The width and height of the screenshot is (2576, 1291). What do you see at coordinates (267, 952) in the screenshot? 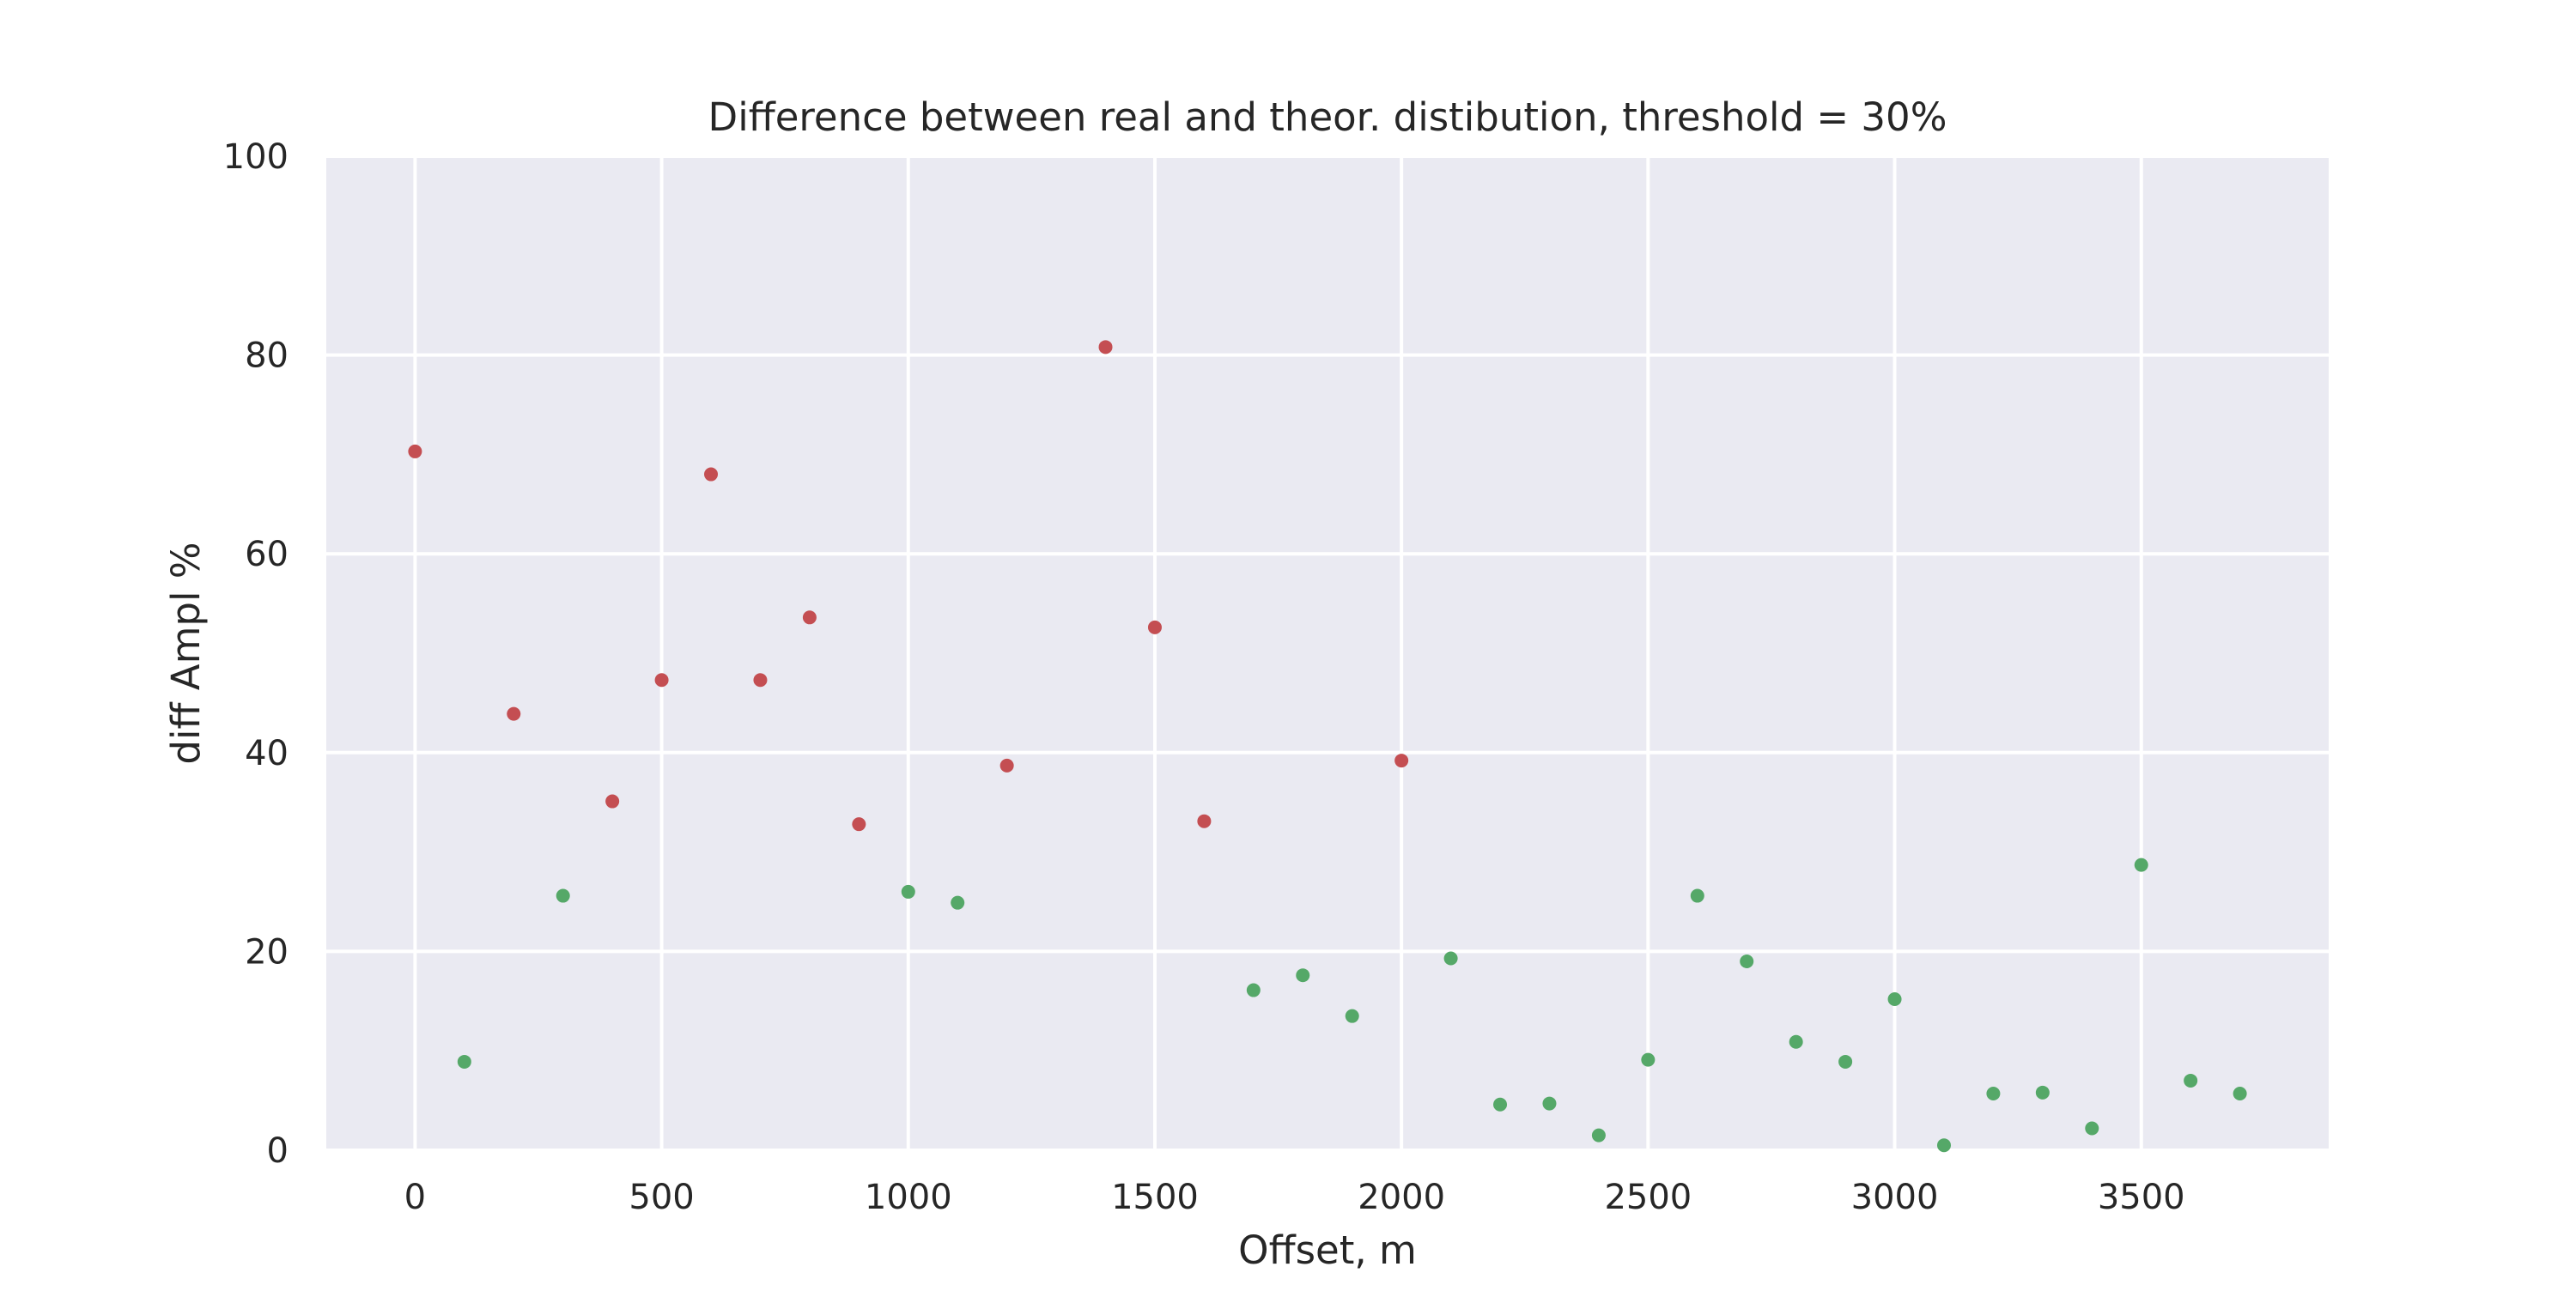
I see `y-tick-label: 20` at bounding box center [267, 952].